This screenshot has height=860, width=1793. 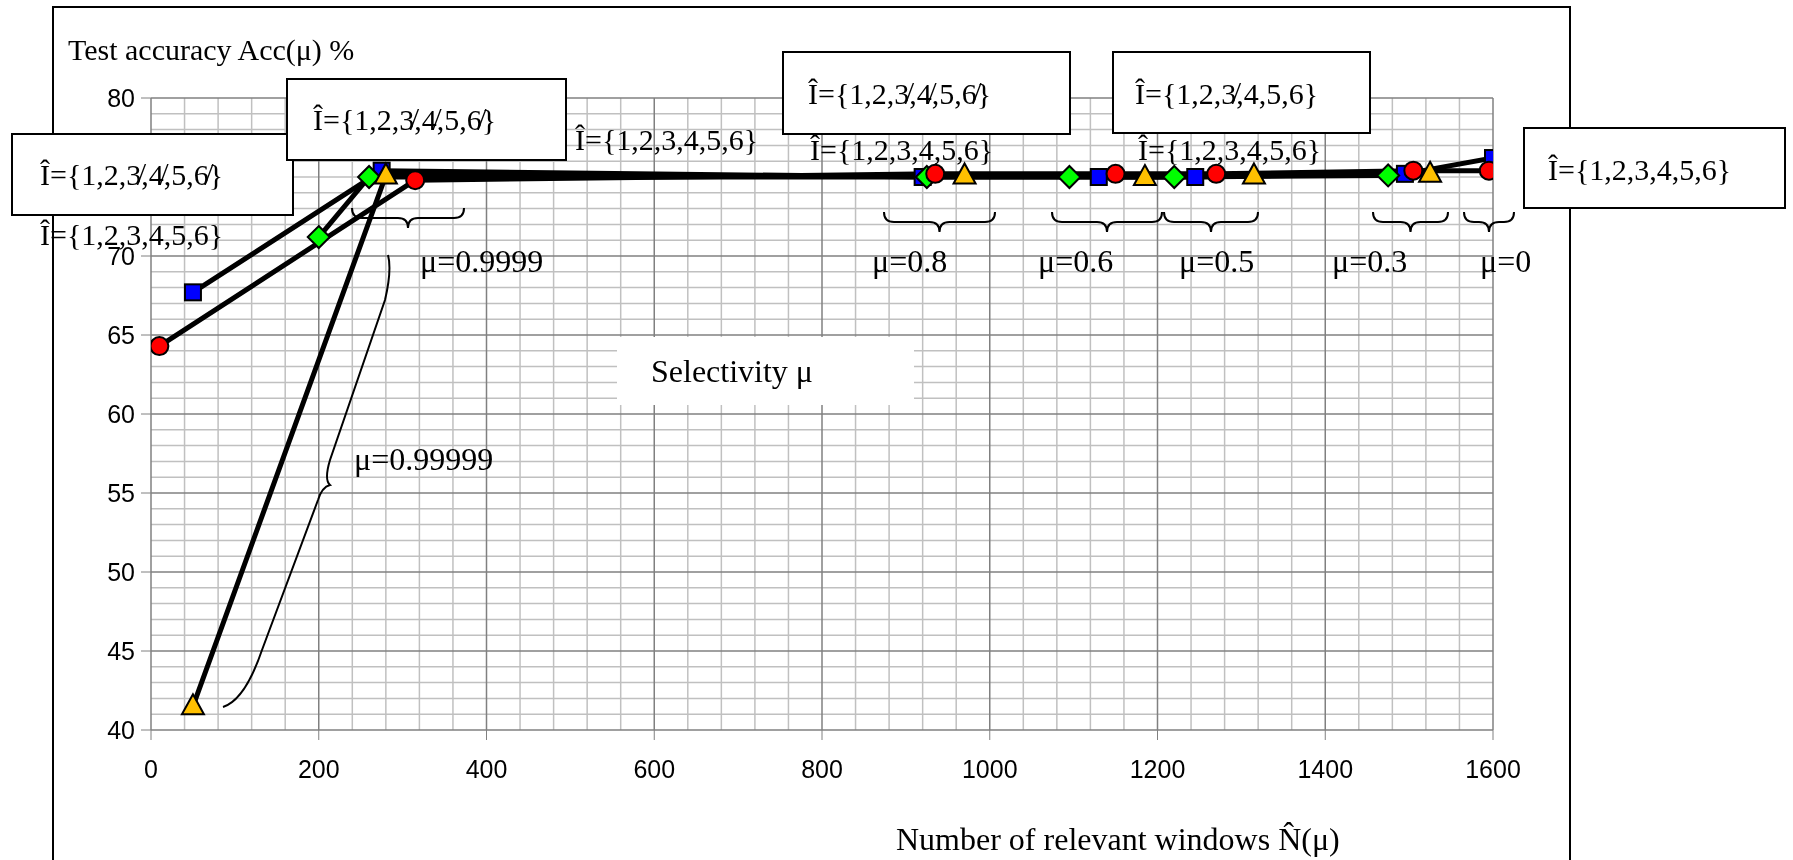 What do you see at coordinates (121, 414) in the screenshot?
I see `y-tick-label: 60` at bounding box center [121, 414].